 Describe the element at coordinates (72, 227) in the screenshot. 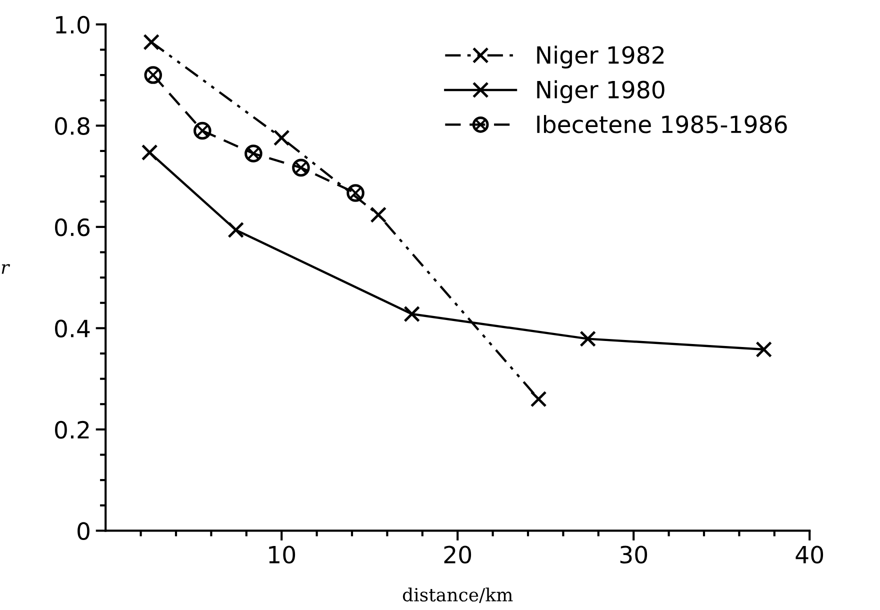

I see `y-tick-label: 0.6` at that location.